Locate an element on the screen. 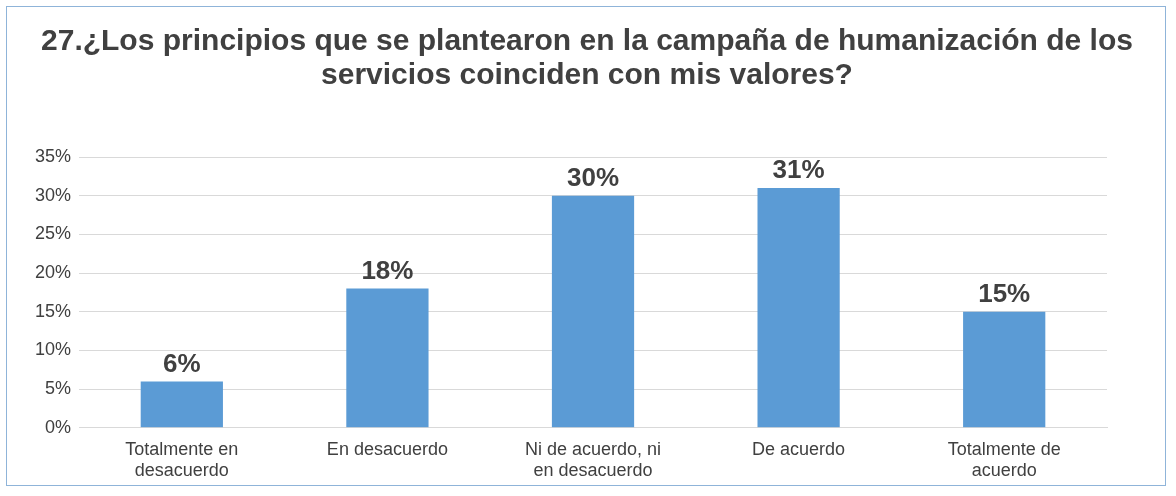 The image size is (1176, 496). chart-title: 27.¿Los principios que se plantearon en la campaña de humanización de los servicios coinciden con mis valores? is located at coordinates (587, 57).